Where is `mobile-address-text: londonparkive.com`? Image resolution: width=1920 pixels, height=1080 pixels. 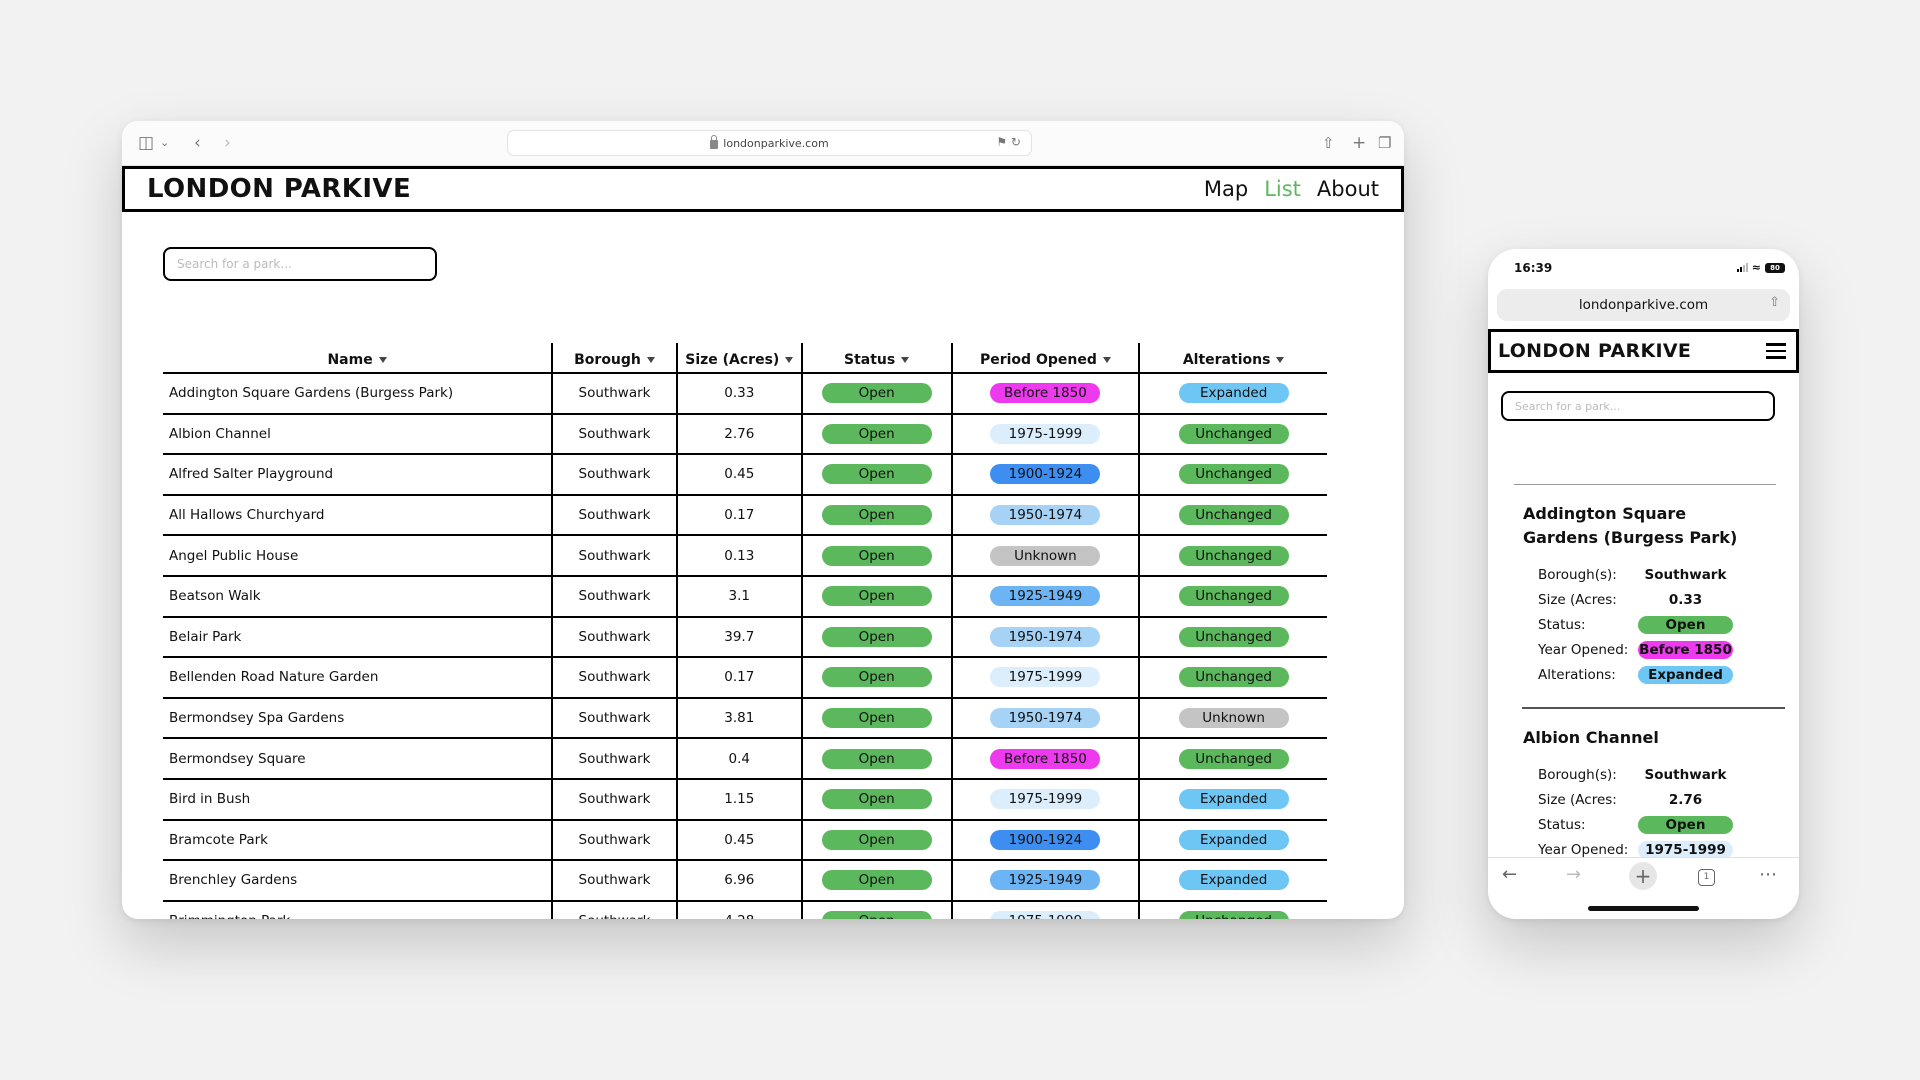 mobile-address-text: londonparkive.com is located at coordinates (1643, 305).